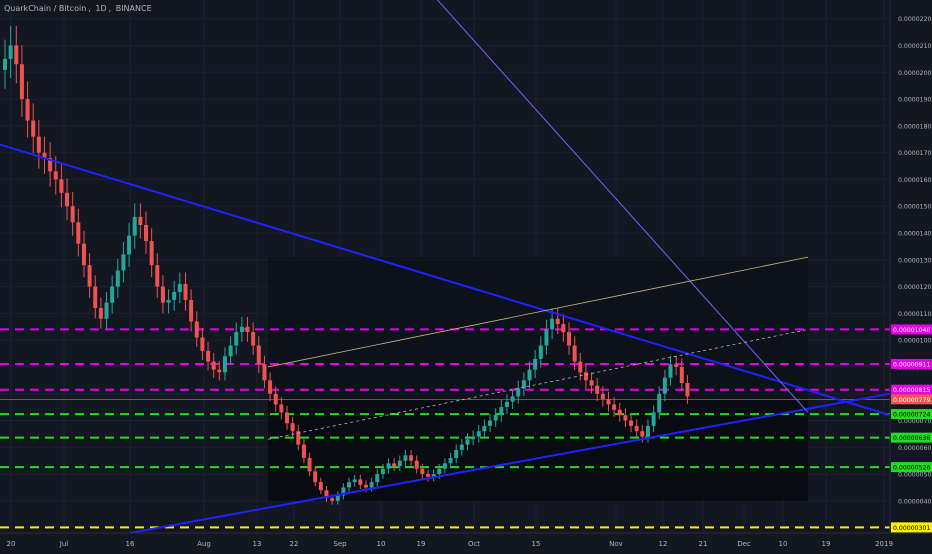 Image resolution: width=932 pixels, height=554 pixels. I want to click on interval-label: 1D, so click(101, 8).